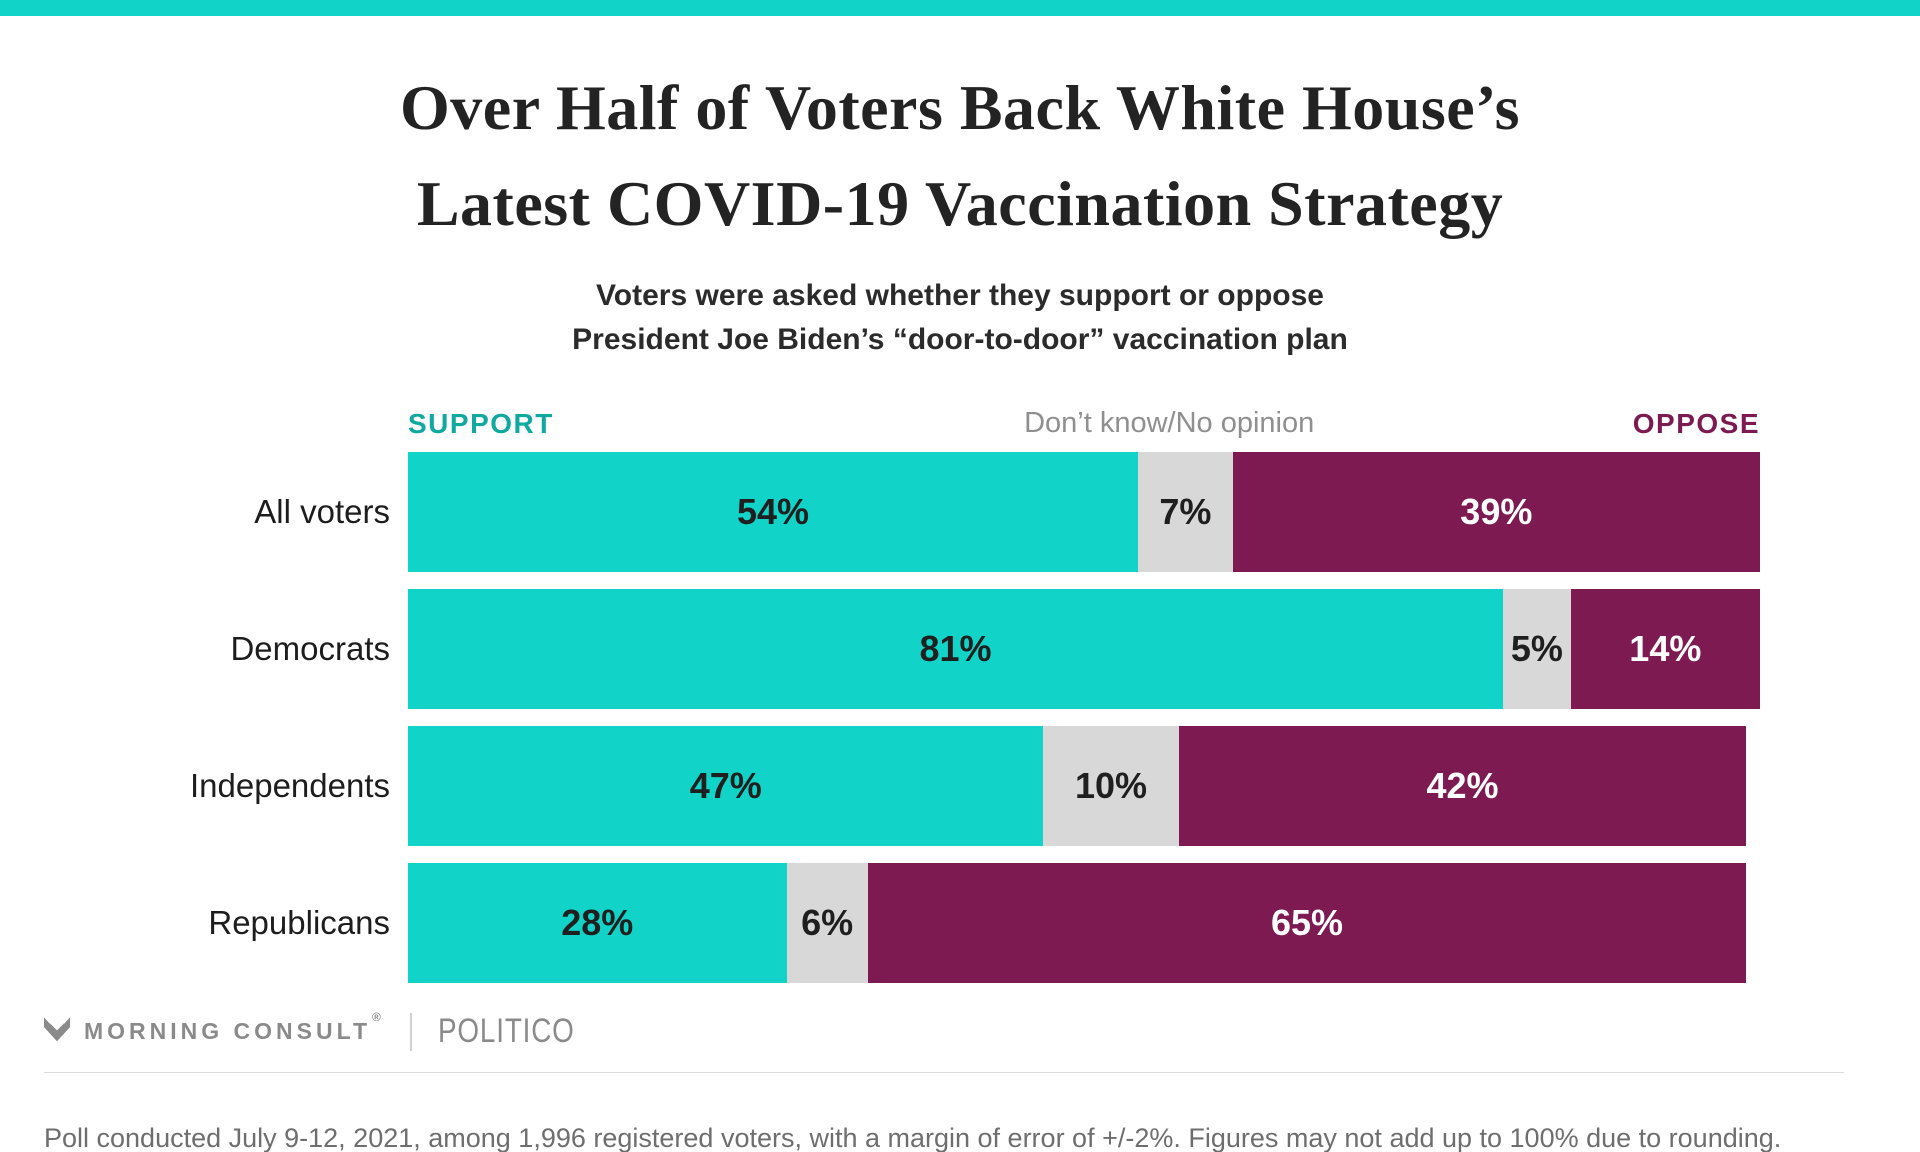 This screenshot has width=1920, height=1152. I want to click on bar-track: 54% 7% 39%, so click(1084, 512).